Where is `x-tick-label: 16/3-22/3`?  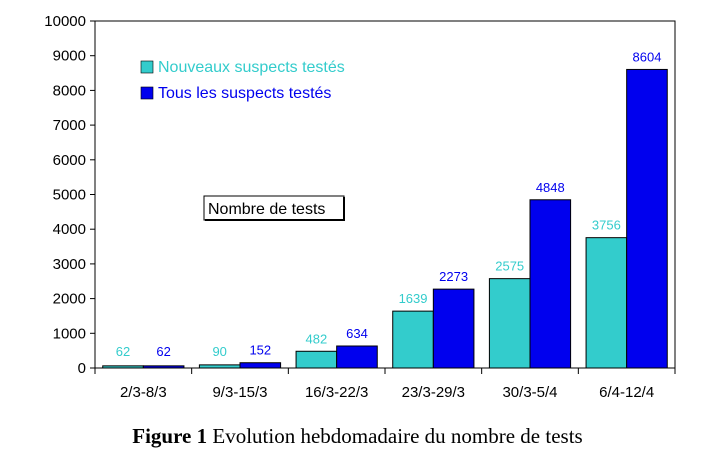 x-tick-label: 16/3-22/3 is located at coordinates (336, 392).